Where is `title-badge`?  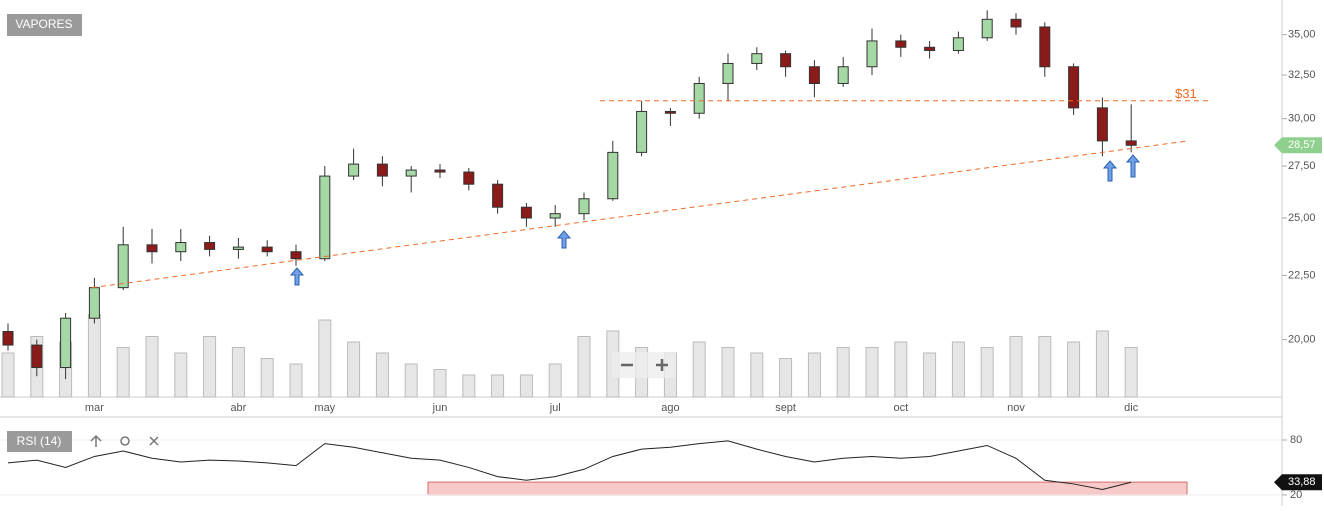
title-badge is located at coordinates (44, 25).